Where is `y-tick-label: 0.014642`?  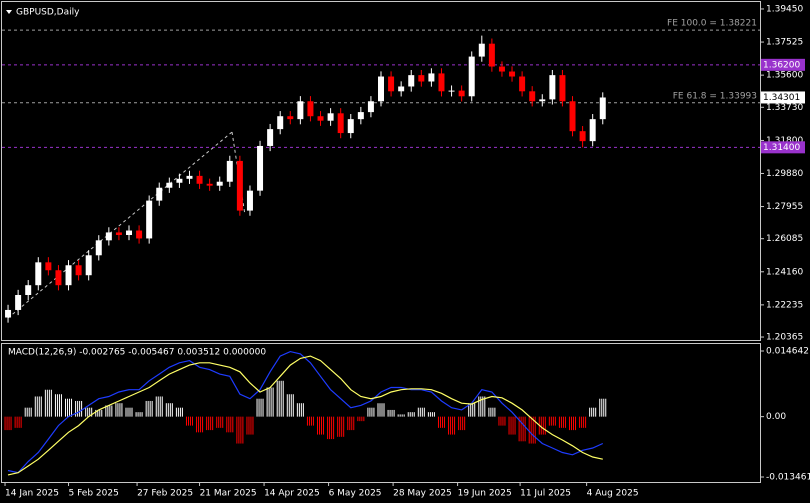 y-tick-label: 0.014642 is located at coordinates (787, 351).